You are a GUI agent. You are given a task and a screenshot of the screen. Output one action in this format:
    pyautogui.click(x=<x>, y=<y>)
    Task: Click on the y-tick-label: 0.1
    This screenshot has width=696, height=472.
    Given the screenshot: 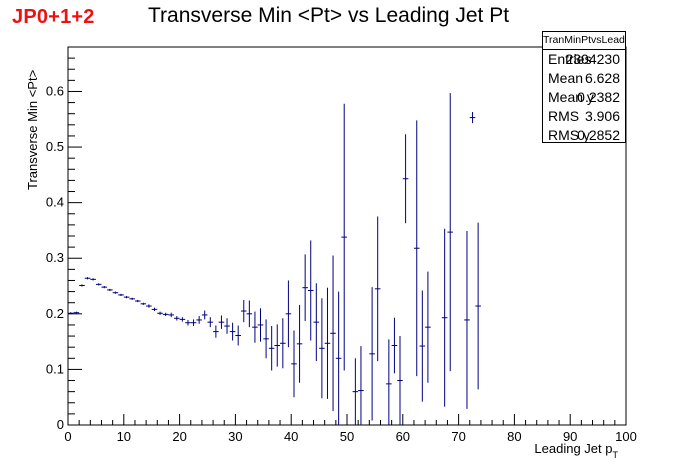 What is the action you would take?
    pyautogui.click(x=55, y=368)
    